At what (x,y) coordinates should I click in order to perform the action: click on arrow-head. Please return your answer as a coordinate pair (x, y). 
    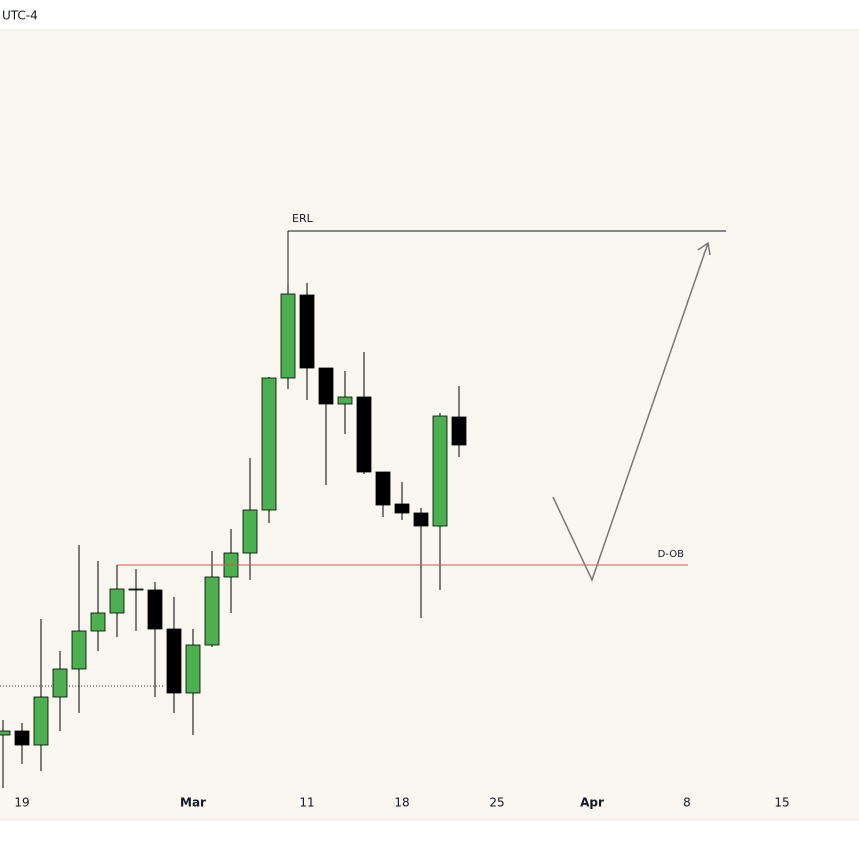
    Looking at the image, I should click on (704, 248).